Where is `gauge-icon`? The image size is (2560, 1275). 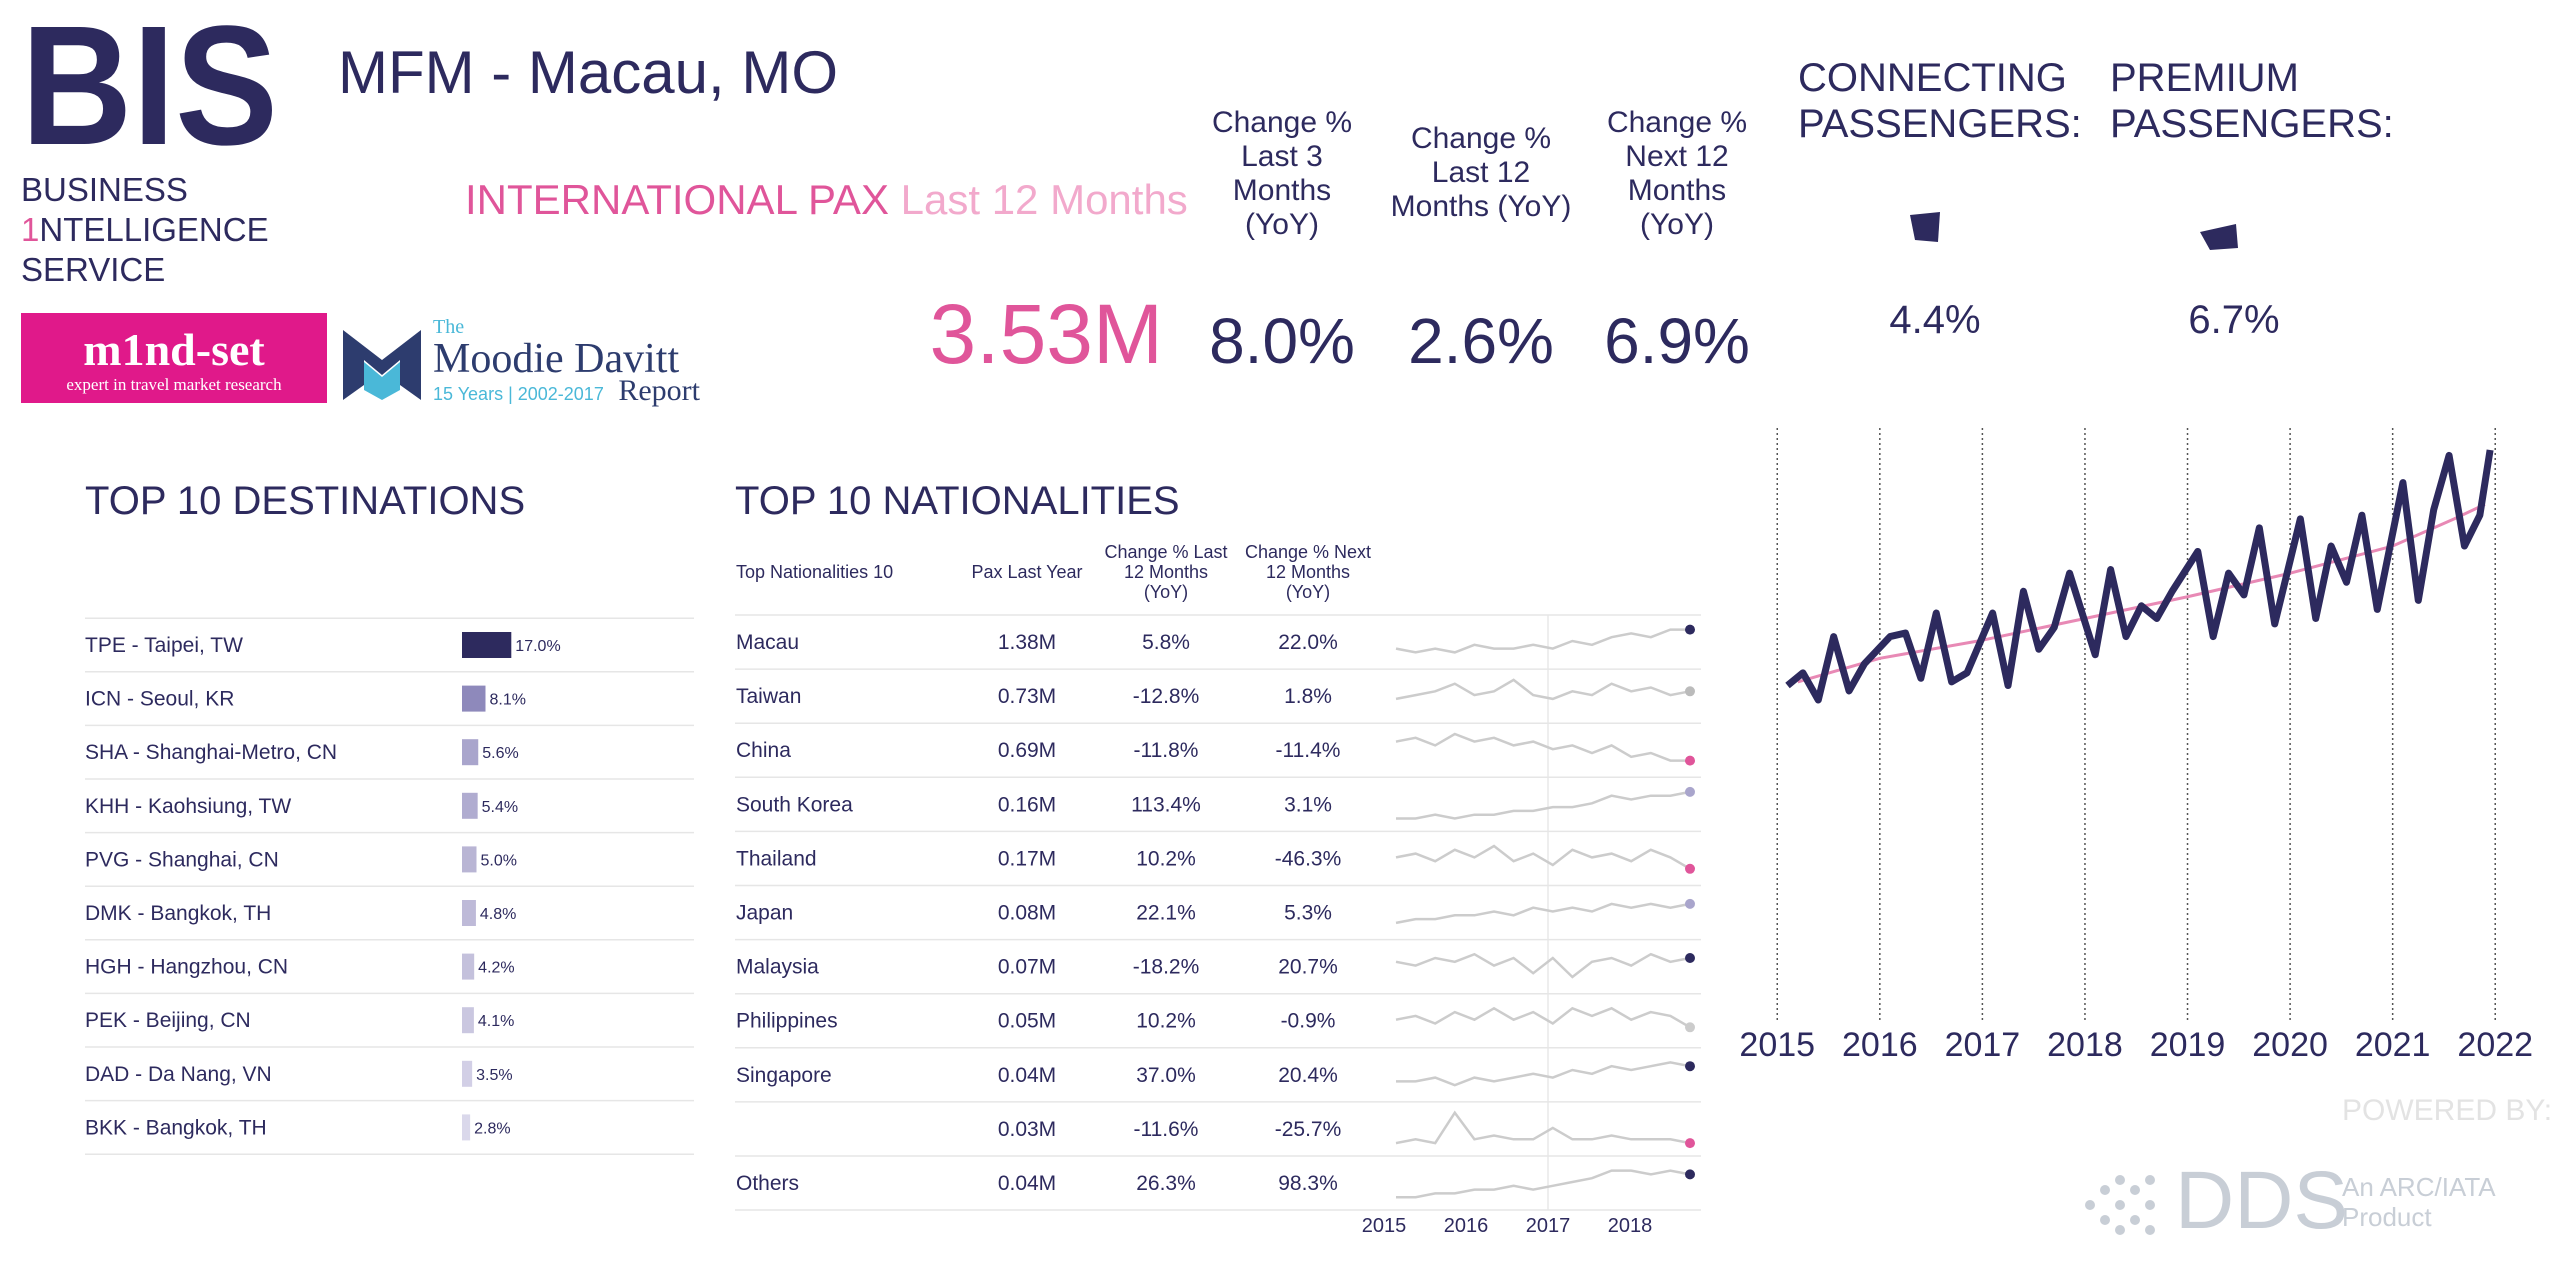 gauge-icon is located at coordinates (2219, 237).